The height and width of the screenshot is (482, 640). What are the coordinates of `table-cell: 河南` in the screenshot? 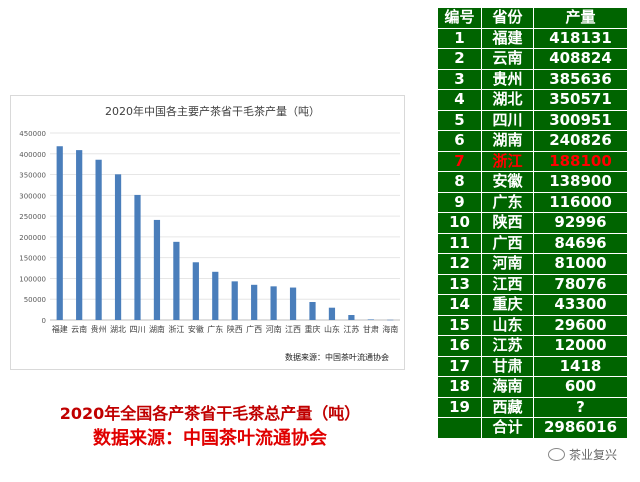 It's located at (507, 264).